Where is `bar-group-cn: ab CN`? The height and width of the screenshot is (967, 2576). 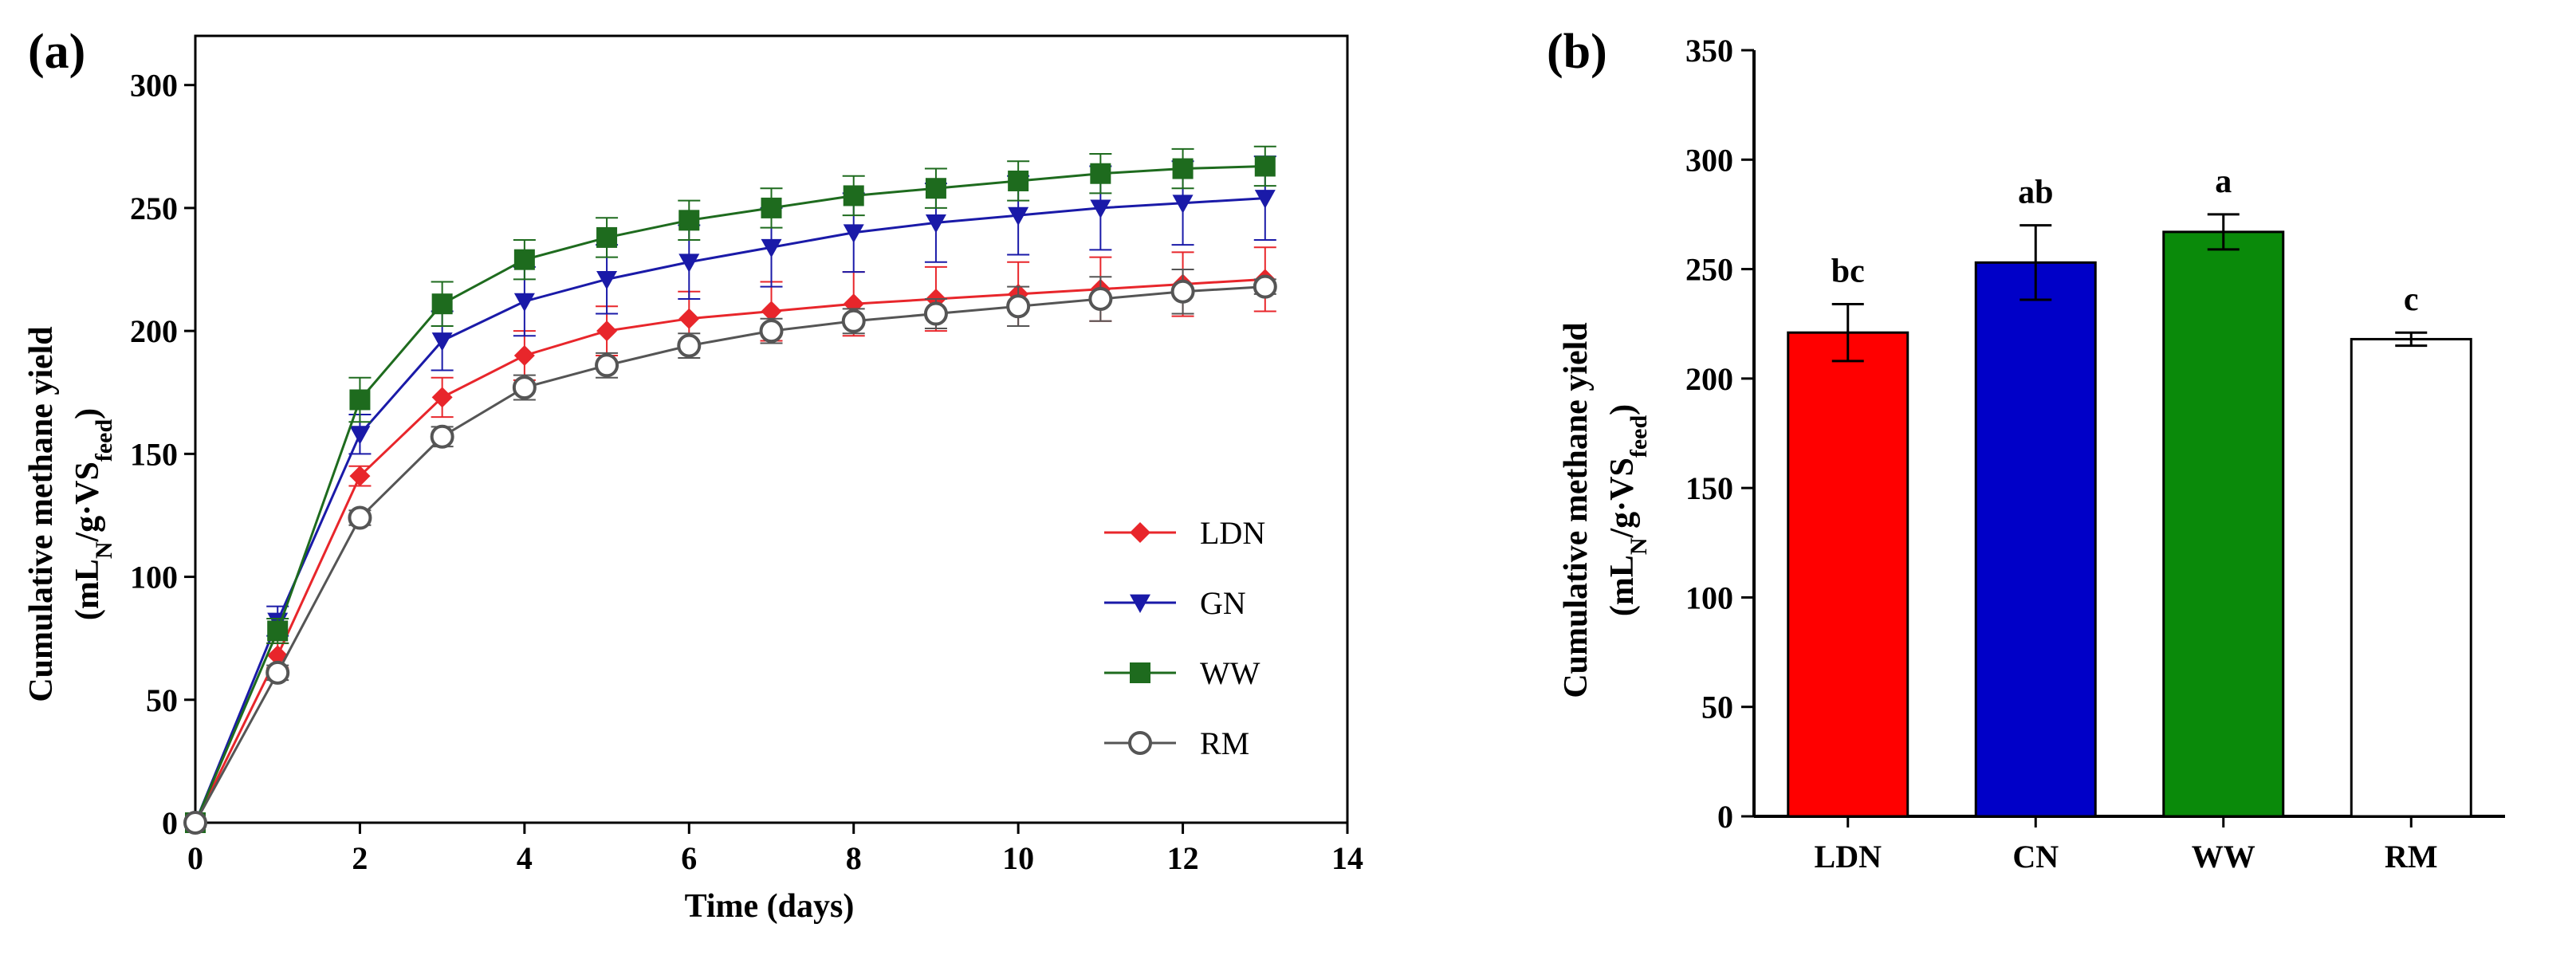
bar-group-cn: ab CN is located at coordinates (2035, 525).